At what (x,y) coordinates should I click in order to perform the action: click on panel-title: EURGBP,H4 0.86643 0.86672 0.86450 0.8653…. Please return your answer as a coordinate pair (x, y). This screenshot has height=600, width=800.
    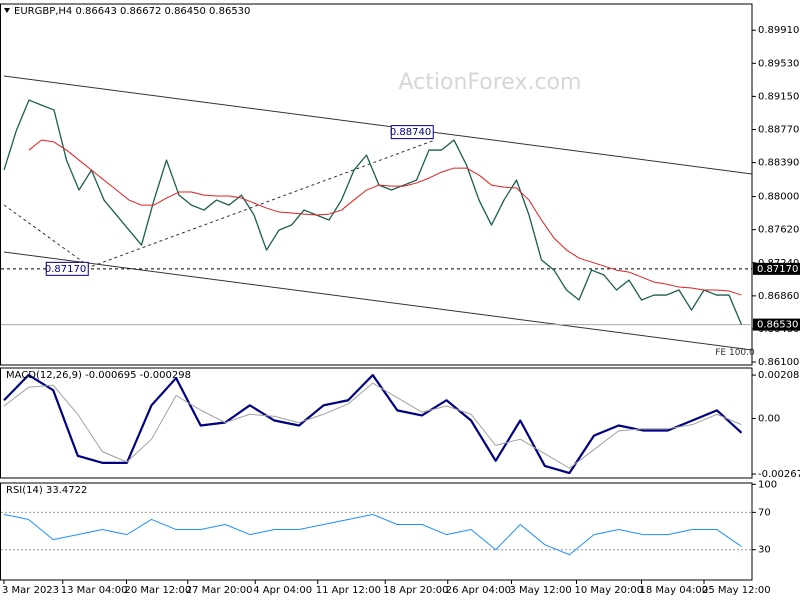
    Looking at the image, I should click on (132, 11).